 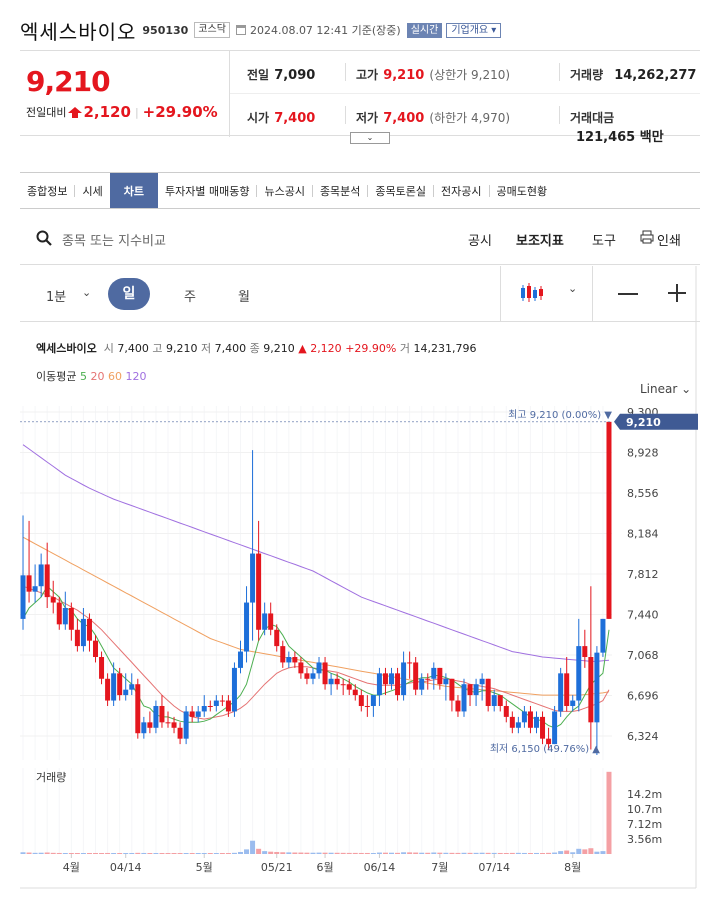 I want to click on period-week: 주, so click(x=190, y=297).